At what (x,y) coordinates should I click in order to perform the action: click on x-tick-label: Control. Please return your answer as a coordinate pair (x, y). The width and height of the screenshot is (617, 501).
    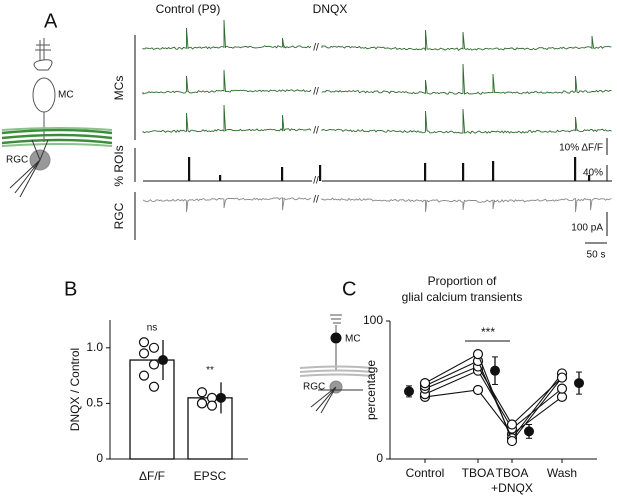
    Looking at the image, I should click on (425, 473).